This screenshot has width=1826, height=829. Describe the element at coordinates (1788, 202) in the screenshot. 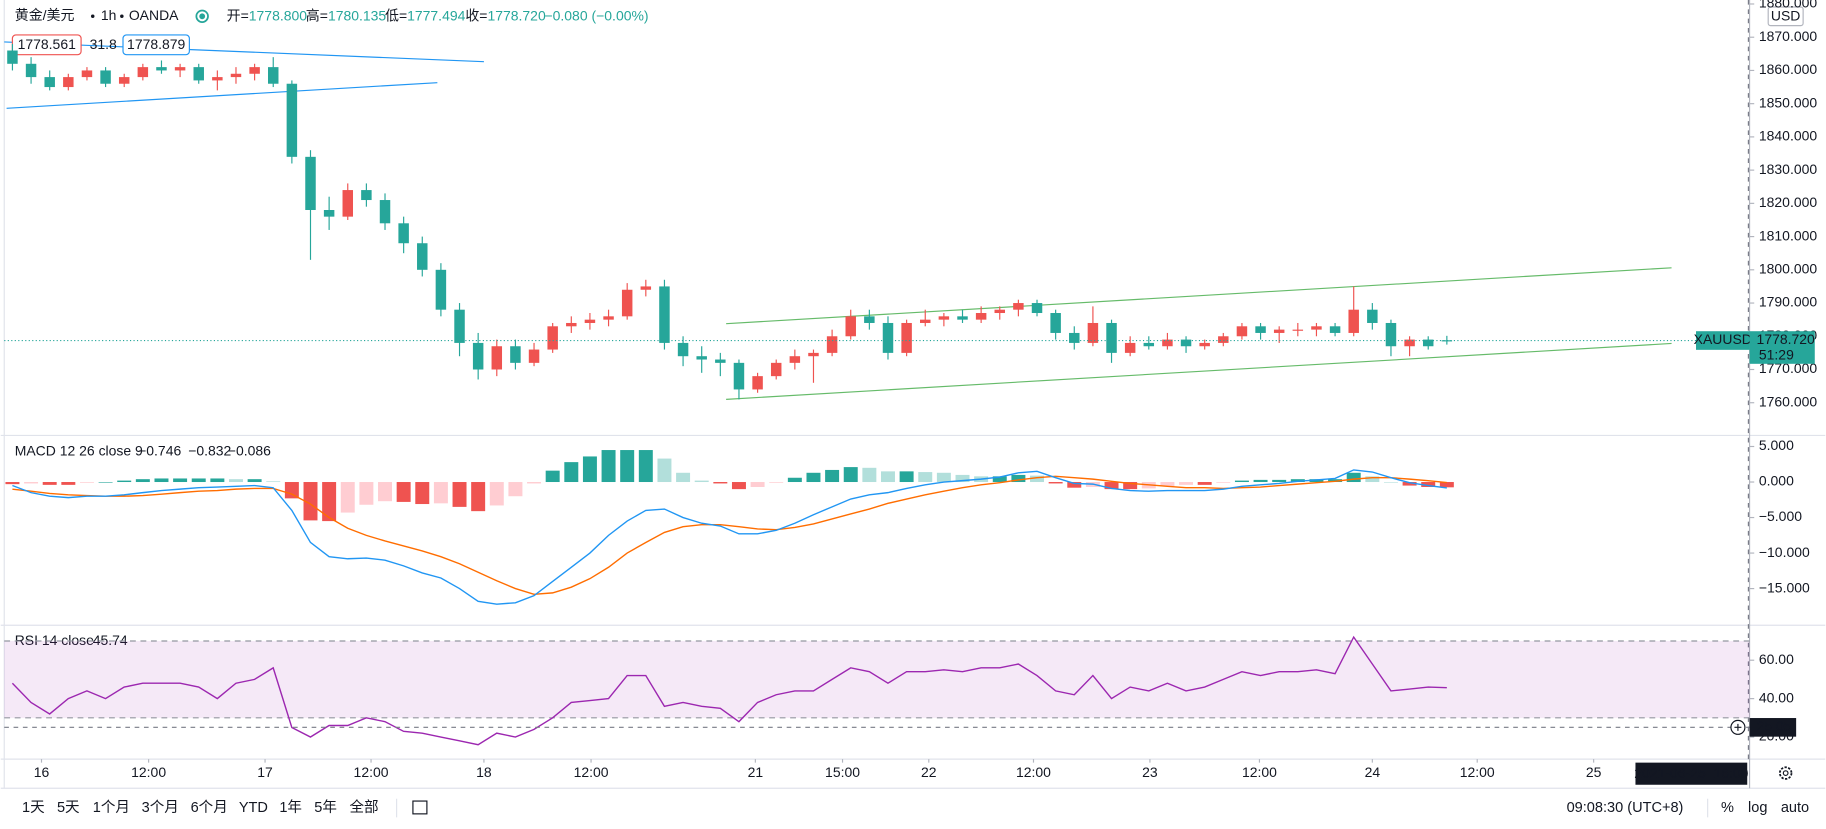

I see `price-tick-label: 1820.000` at that location.